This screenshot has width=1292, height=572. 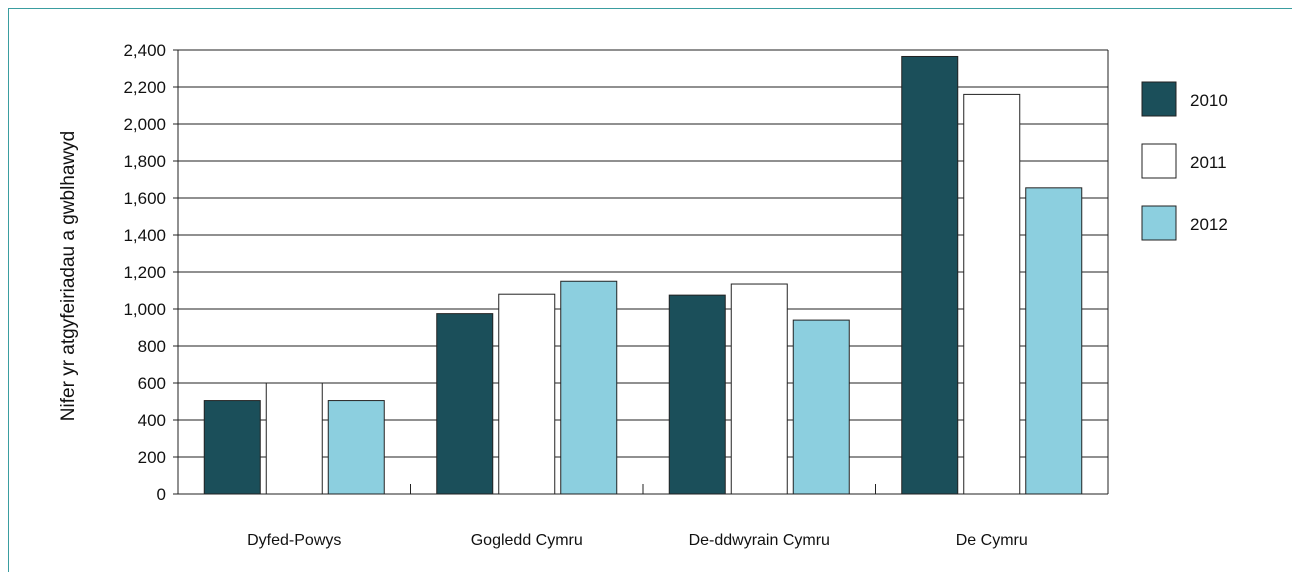 What do you see at coordinates (1208, 162) in the screenshot?
I see `legend-label: 2011` at bounding box center [1208, 162].